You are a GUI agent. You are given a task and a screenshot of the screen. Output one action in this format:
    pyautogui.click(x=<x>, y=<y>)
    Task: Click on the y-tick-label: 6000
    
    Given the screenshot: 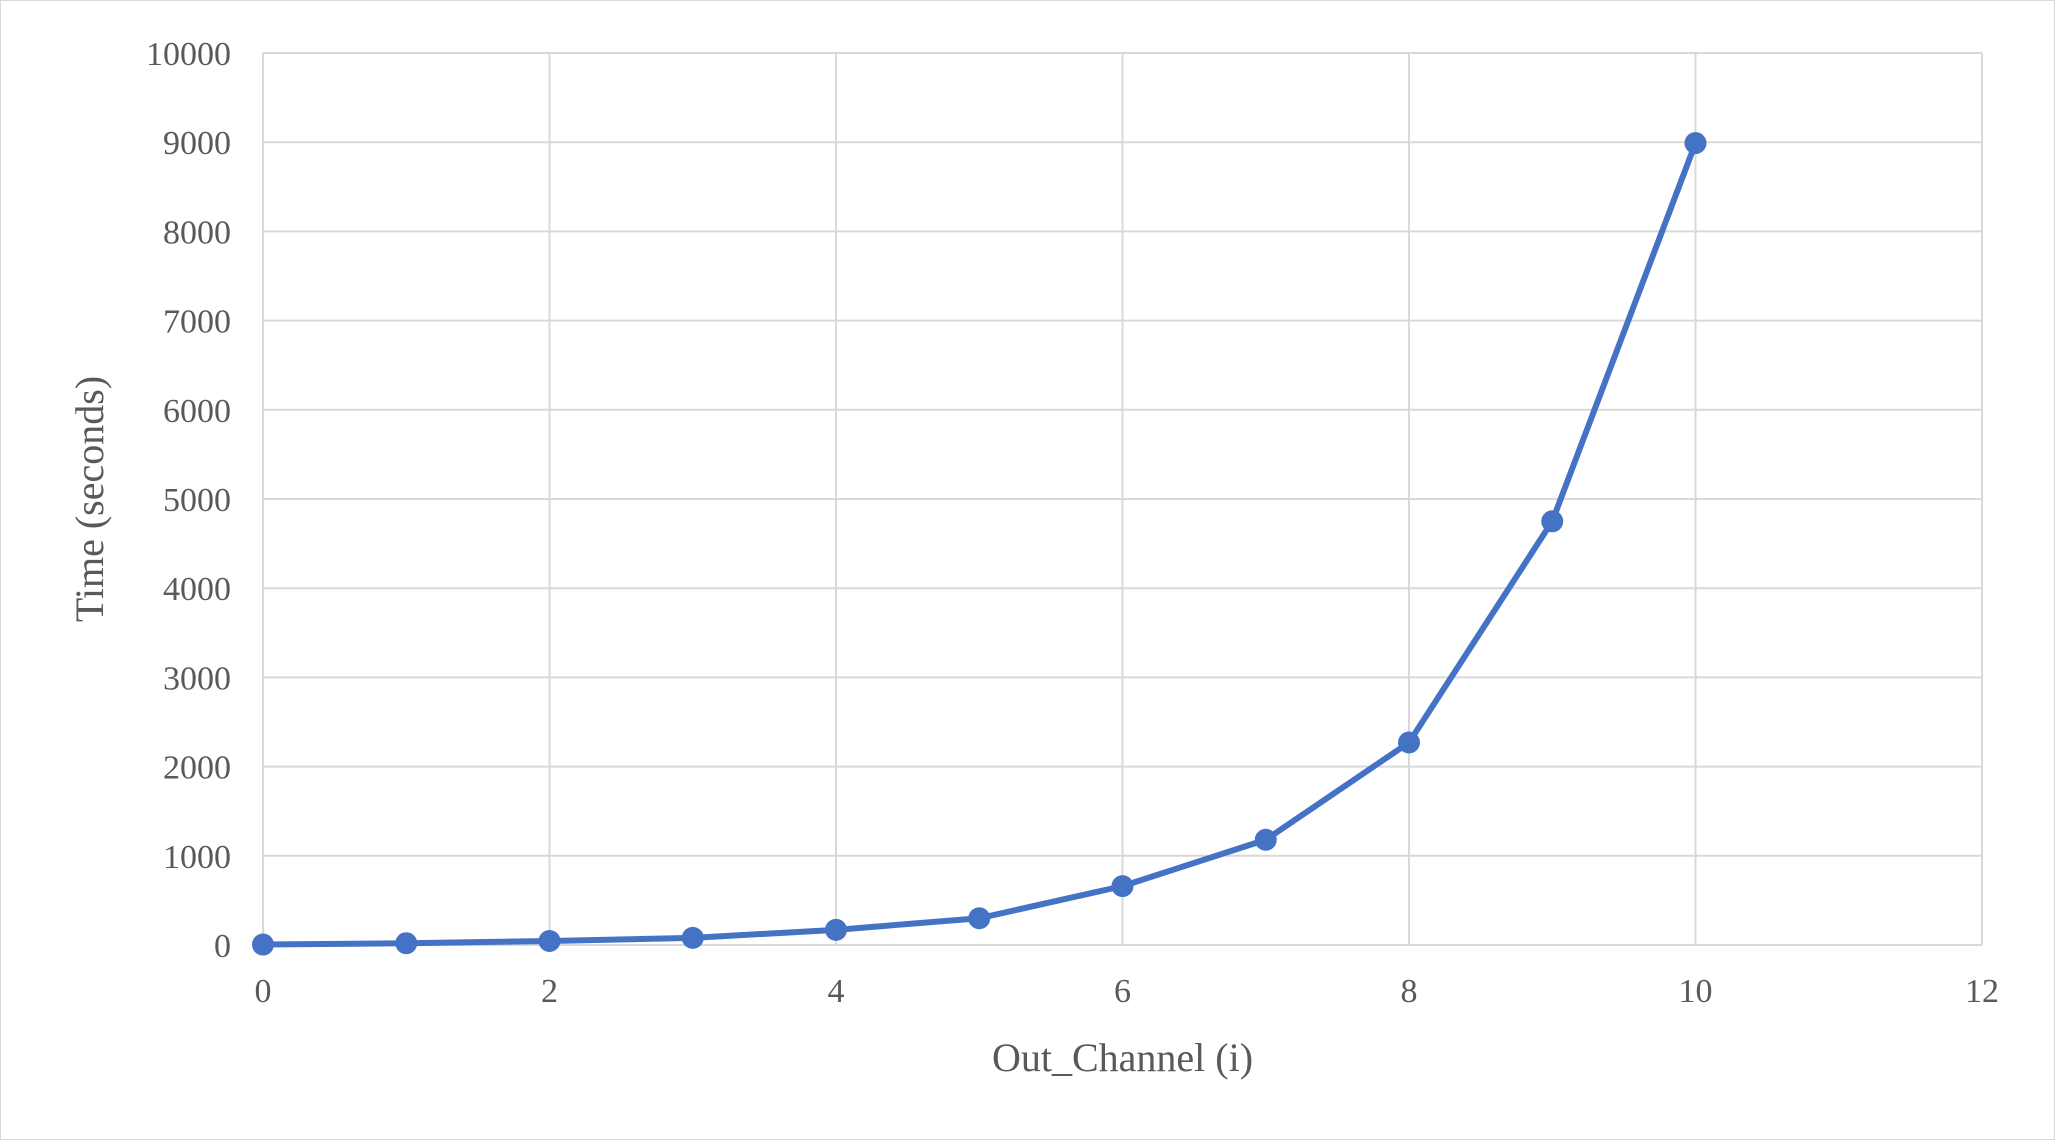 What is the action you would take?
    pyautogui.click(x=197, y=411)
    